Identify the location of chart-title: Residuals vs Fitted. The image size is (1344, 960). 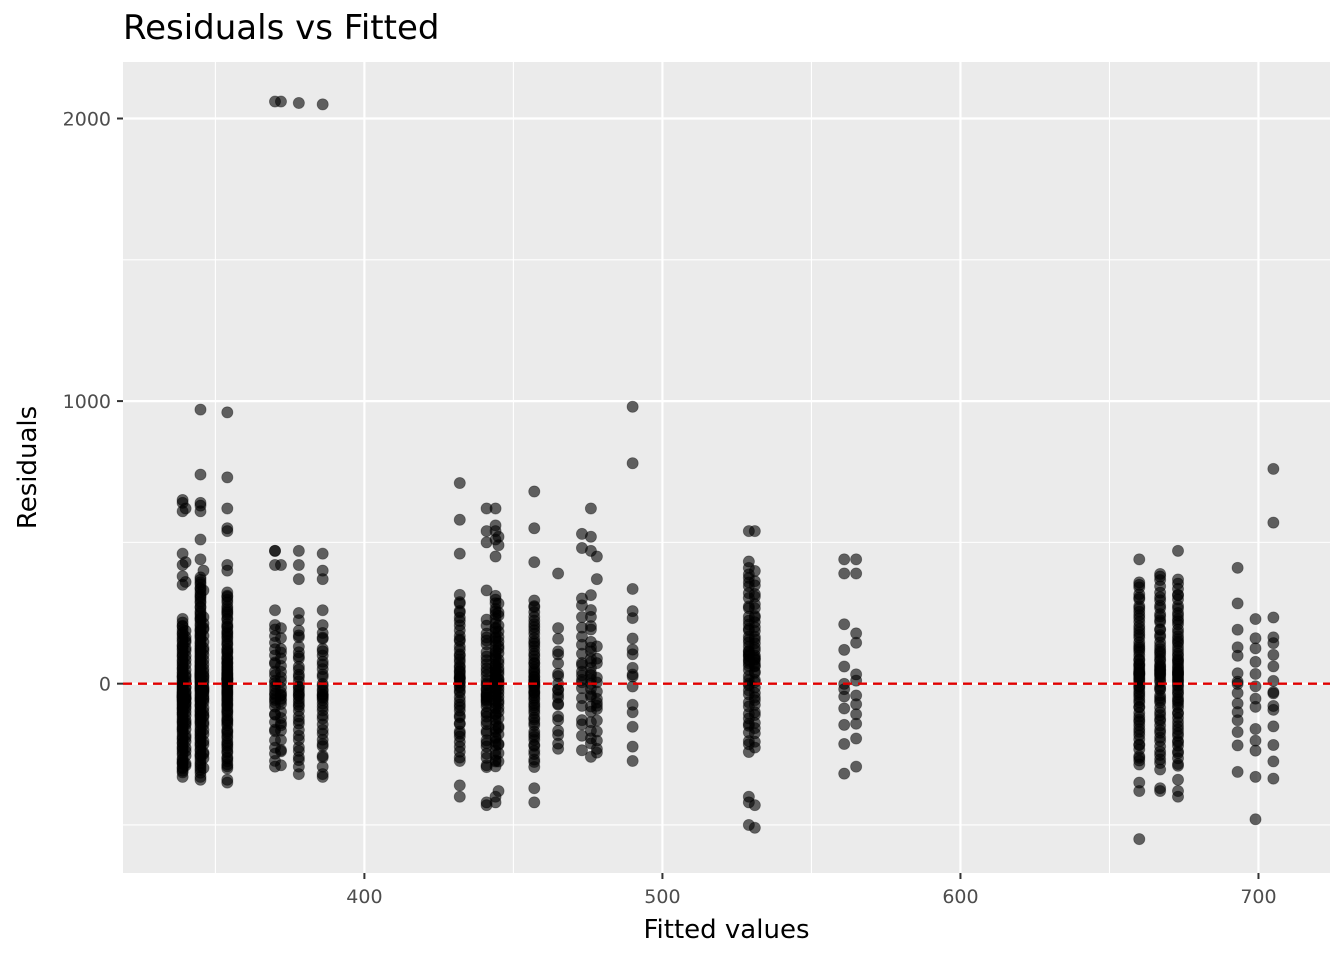
(281, 28).